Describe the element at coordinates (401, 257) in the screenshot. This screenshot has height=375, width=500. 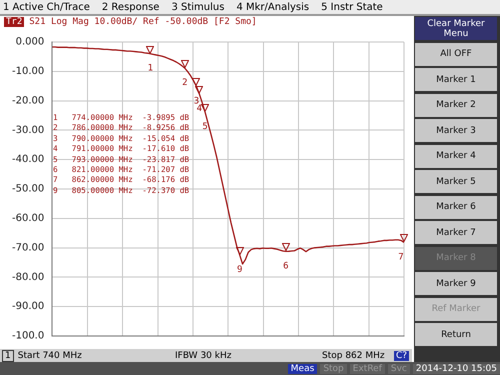
I see `annotation: 7` at that location.